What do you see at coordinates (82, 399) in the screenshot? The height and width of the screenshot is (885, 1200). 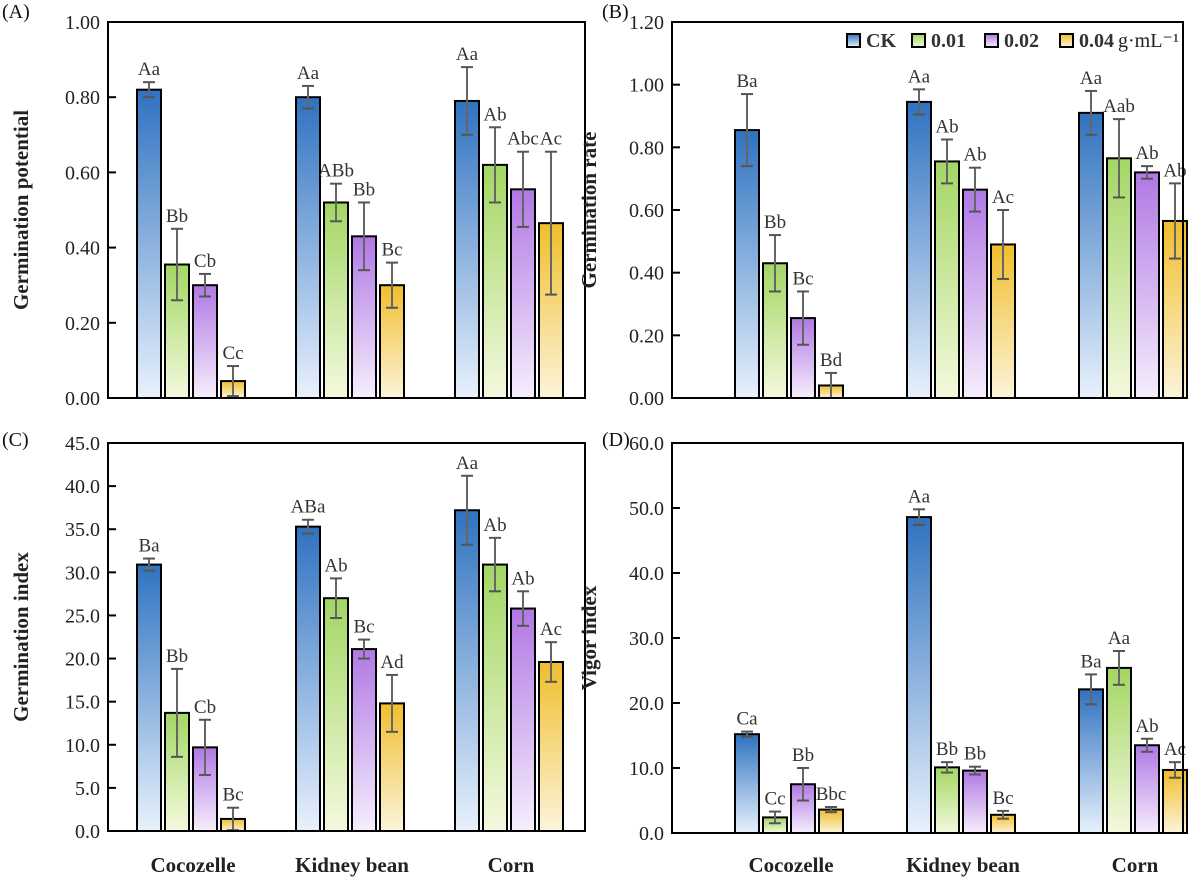 I see `y-tick-label: 0.00` at bounding box center [82, 399].